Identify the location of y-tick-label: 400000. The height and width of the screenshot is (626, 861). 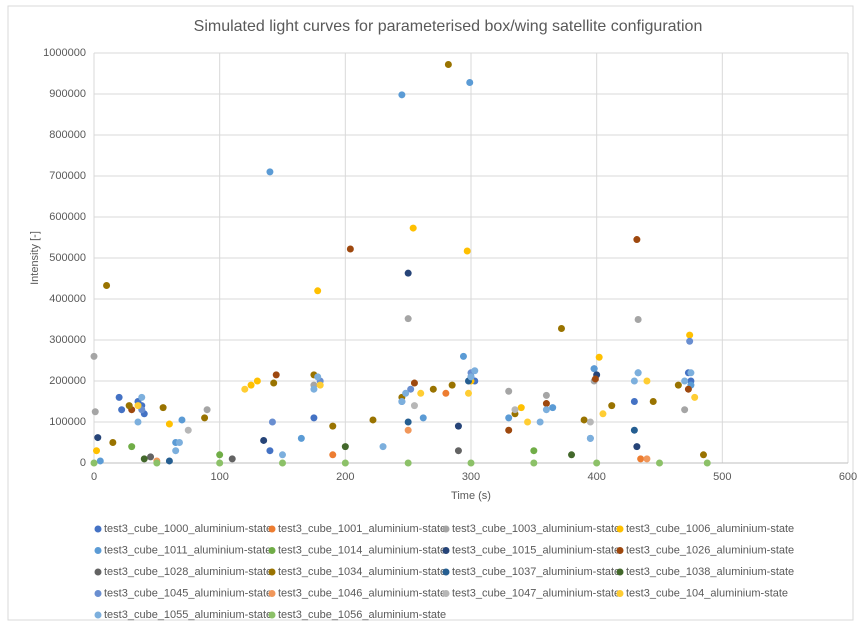
(67, 299).